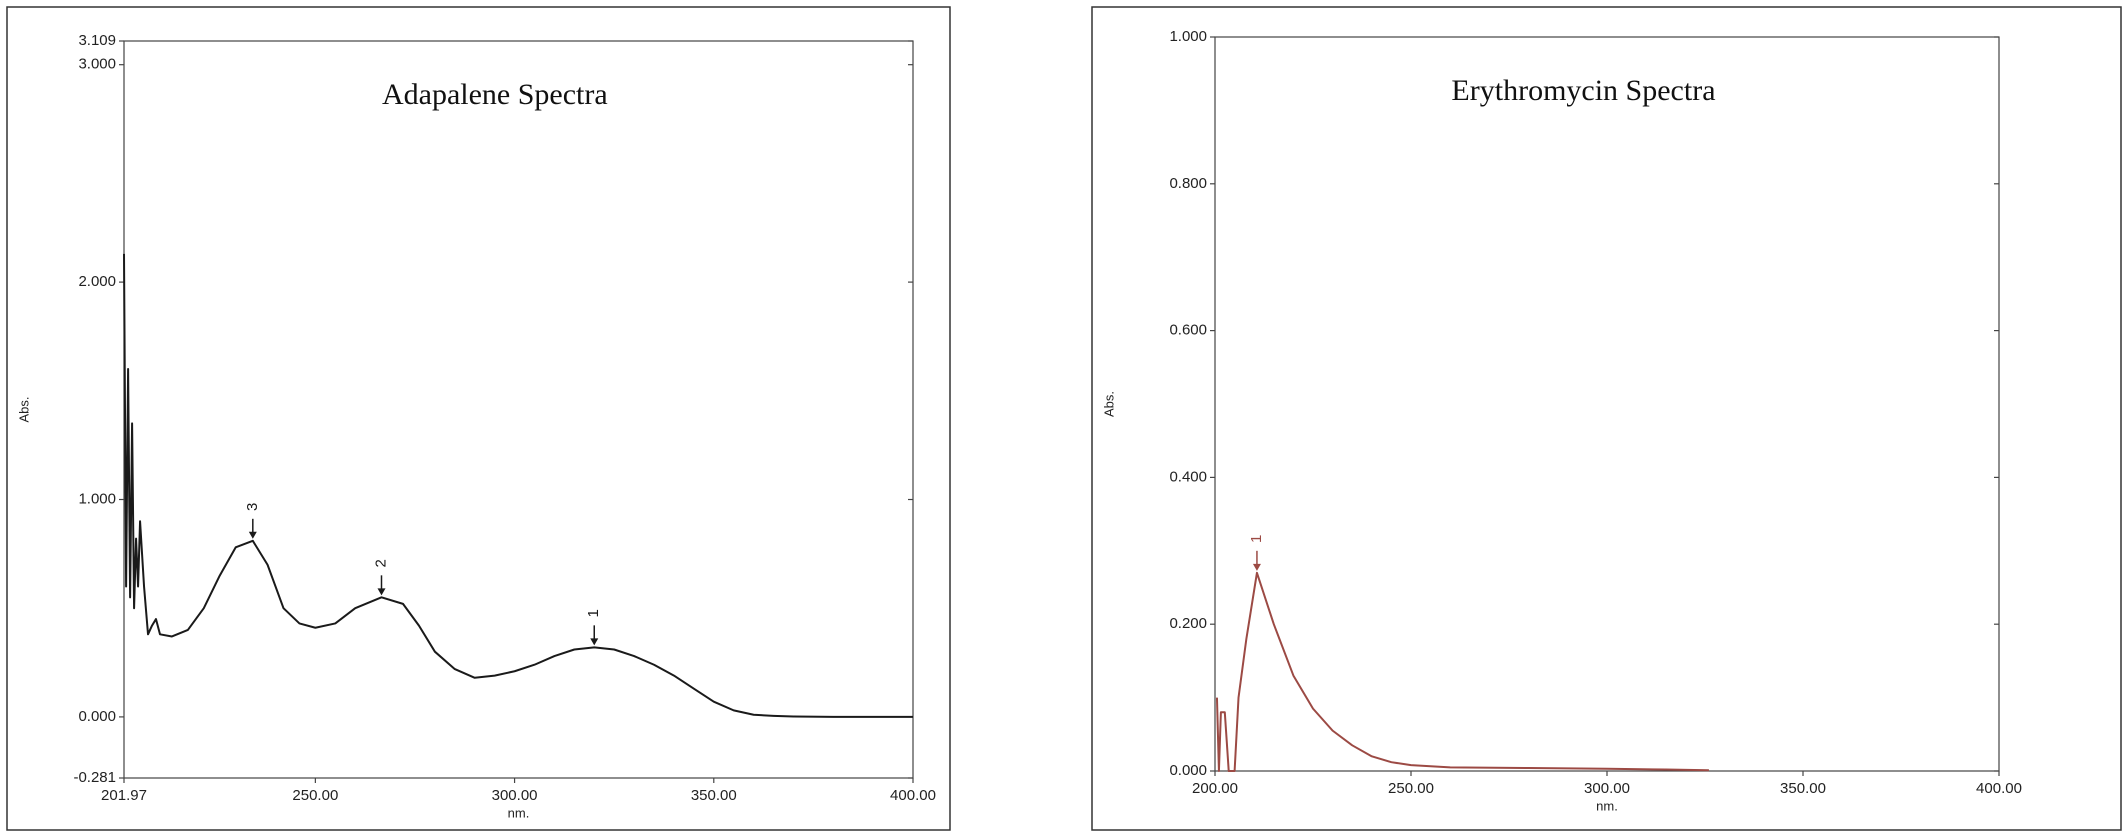 The height and width of the screenshot is (837, 2128). What do you see at coordinates (94, 777) in the screenshot?
I see `y-tick-label: -0.281` at bounding box center [94, 777].